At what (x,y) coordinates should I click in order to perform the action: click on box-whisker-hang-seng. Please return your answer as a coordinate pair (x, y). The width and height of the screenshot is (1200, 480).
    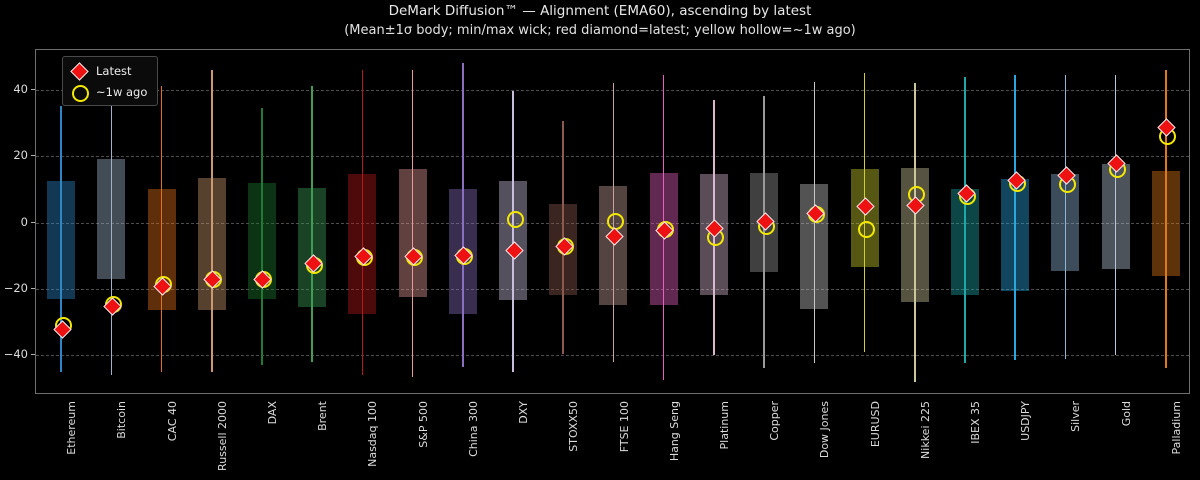
    Looking at the image, I should click on (664, 221).